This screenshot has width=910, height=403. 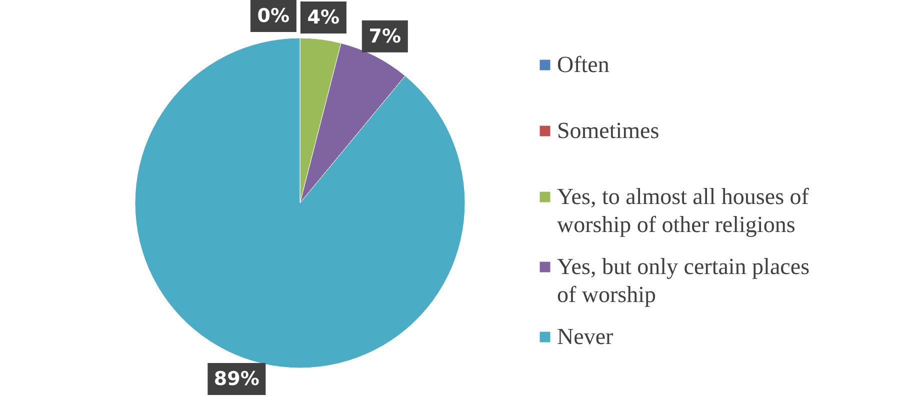 I want to click on data-label: 89%, so click(x=237, y=379).